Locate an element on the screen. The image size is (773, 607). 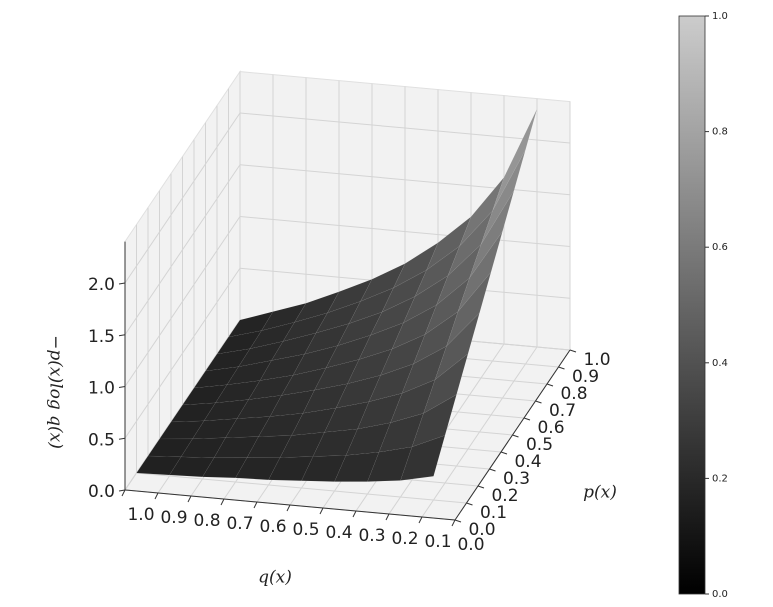
x-tick-label: 0.4 is located at coordinates (338, 533).